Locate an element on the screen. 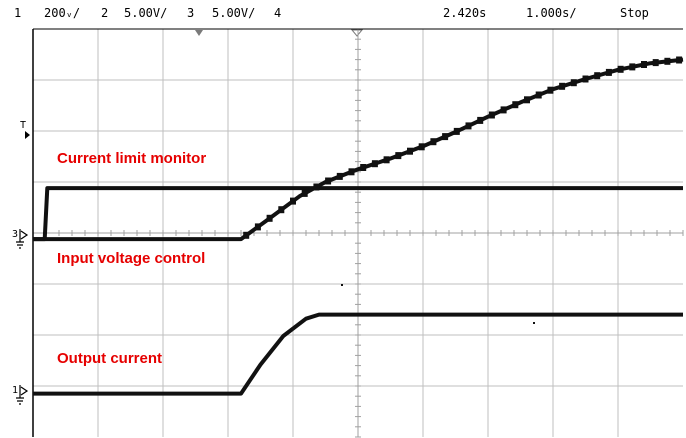  time-scale: 1.000s/ is located at coordinates (551, 13).